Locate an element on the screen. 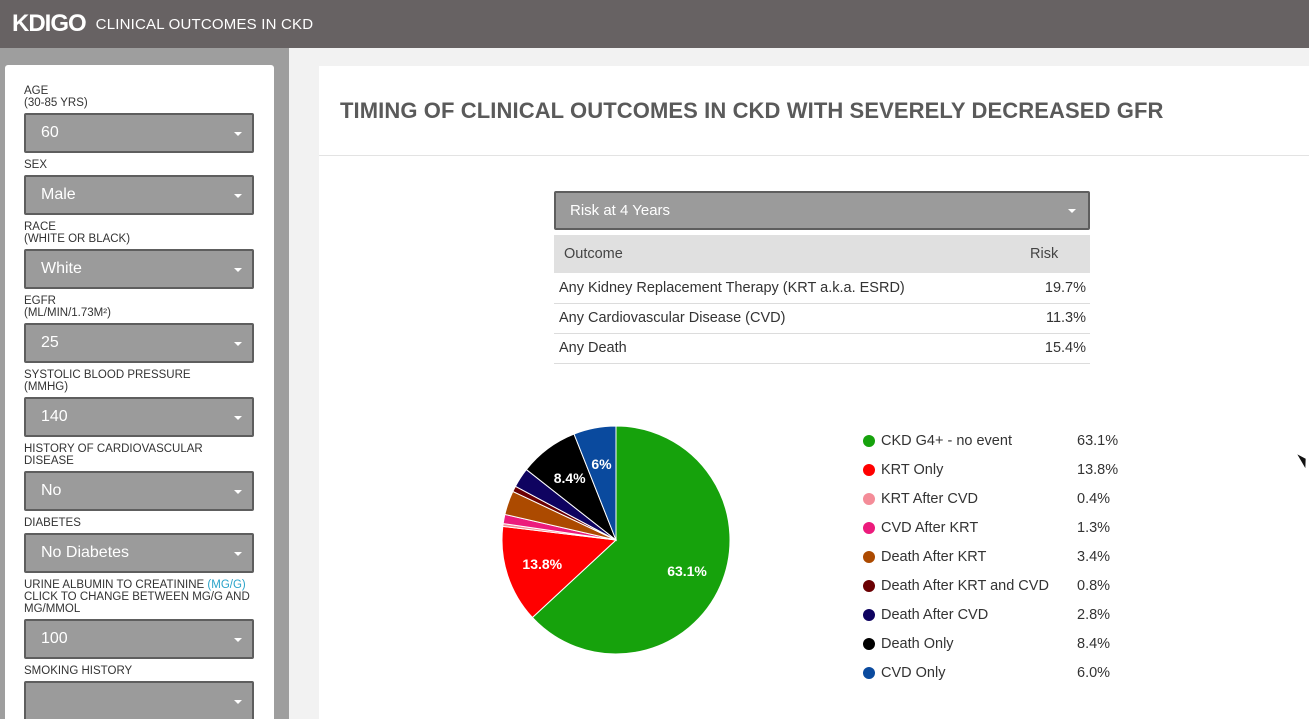 This screenshot has height=719, width=1309. top-bar: KDIGO CLINICAL OUTCOMES IN CKD is located at coordinates (654, 24).